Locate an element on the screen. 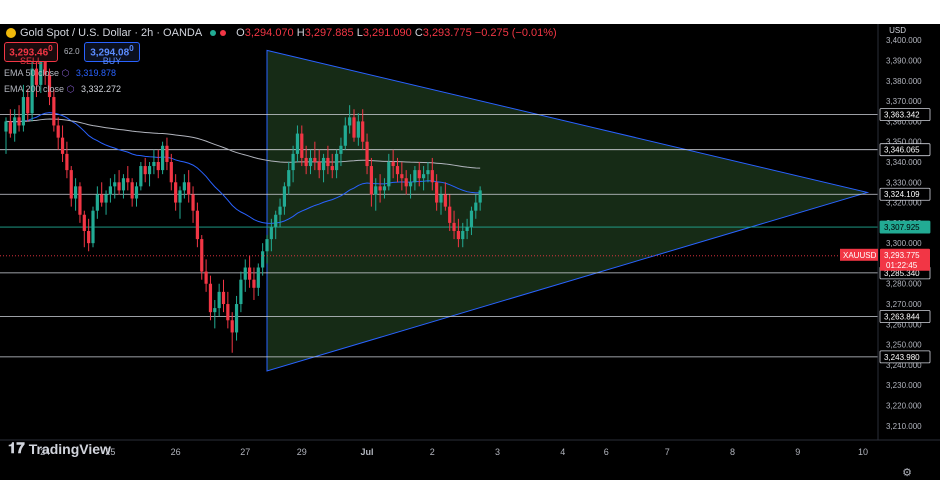 The image size is (940, 494). y-tick-label-3: 3,240.000 is located at coordinates (904, 365).